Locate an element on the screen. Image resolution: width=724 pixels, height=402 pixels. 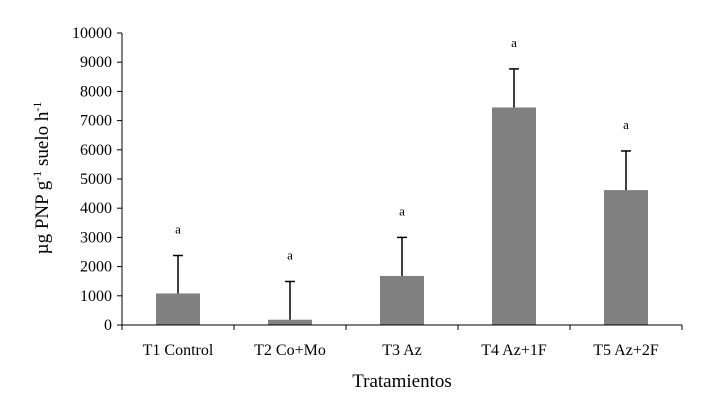
y-tick-label: 4000 is located at coordinates (96, 208).